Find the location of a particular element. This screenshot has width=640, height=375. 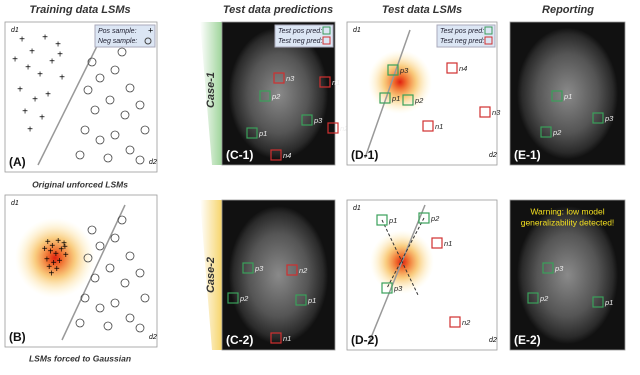

column-title: Test data LSMs is located at coordinates (422, 10).